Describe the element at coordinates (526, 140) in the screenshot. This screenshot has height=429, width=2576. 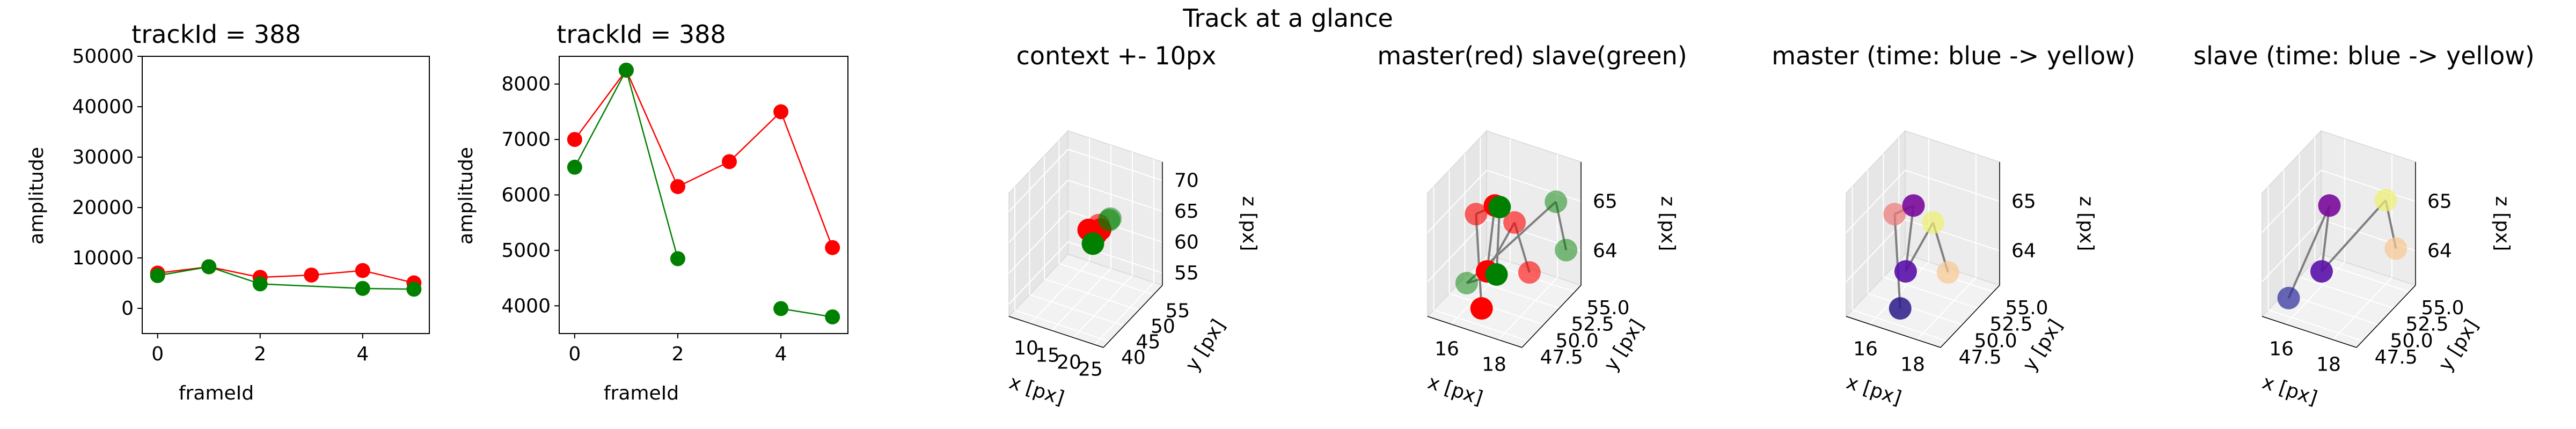
I see `y-tick-label: 7000` at that location.